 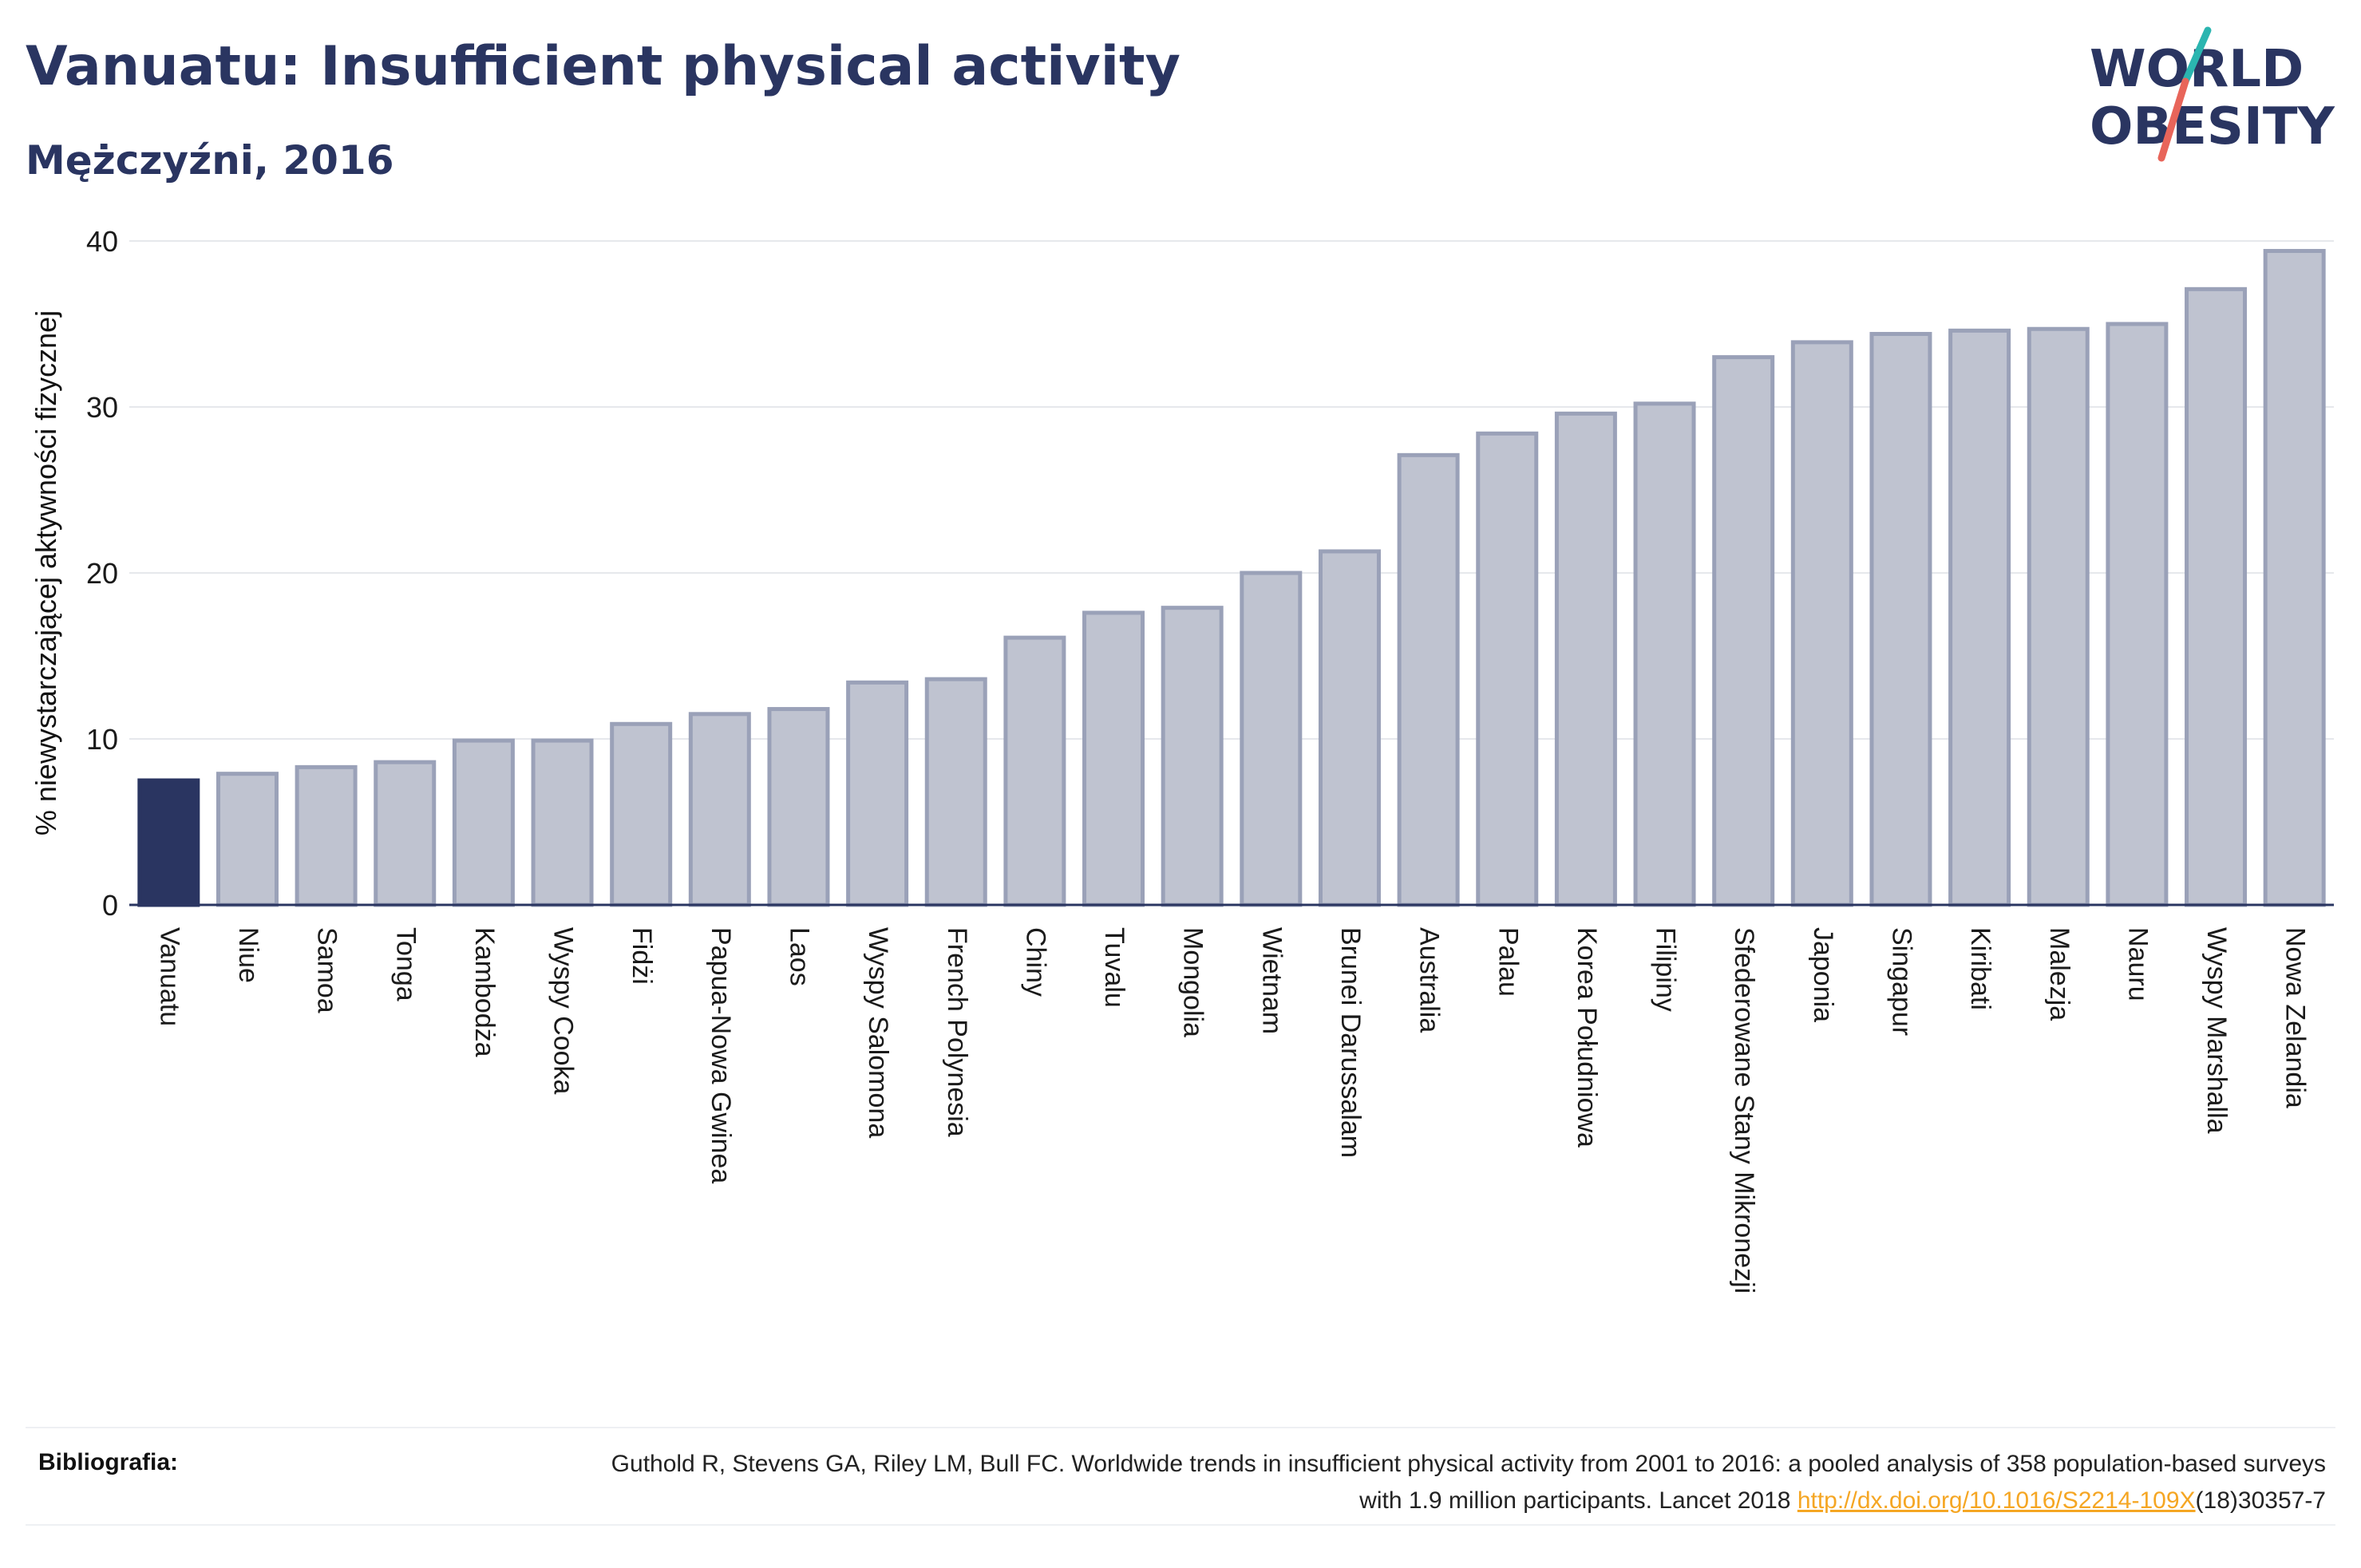 I want to click on bar-nowa-zelandia, so click(x=2294, y=577).